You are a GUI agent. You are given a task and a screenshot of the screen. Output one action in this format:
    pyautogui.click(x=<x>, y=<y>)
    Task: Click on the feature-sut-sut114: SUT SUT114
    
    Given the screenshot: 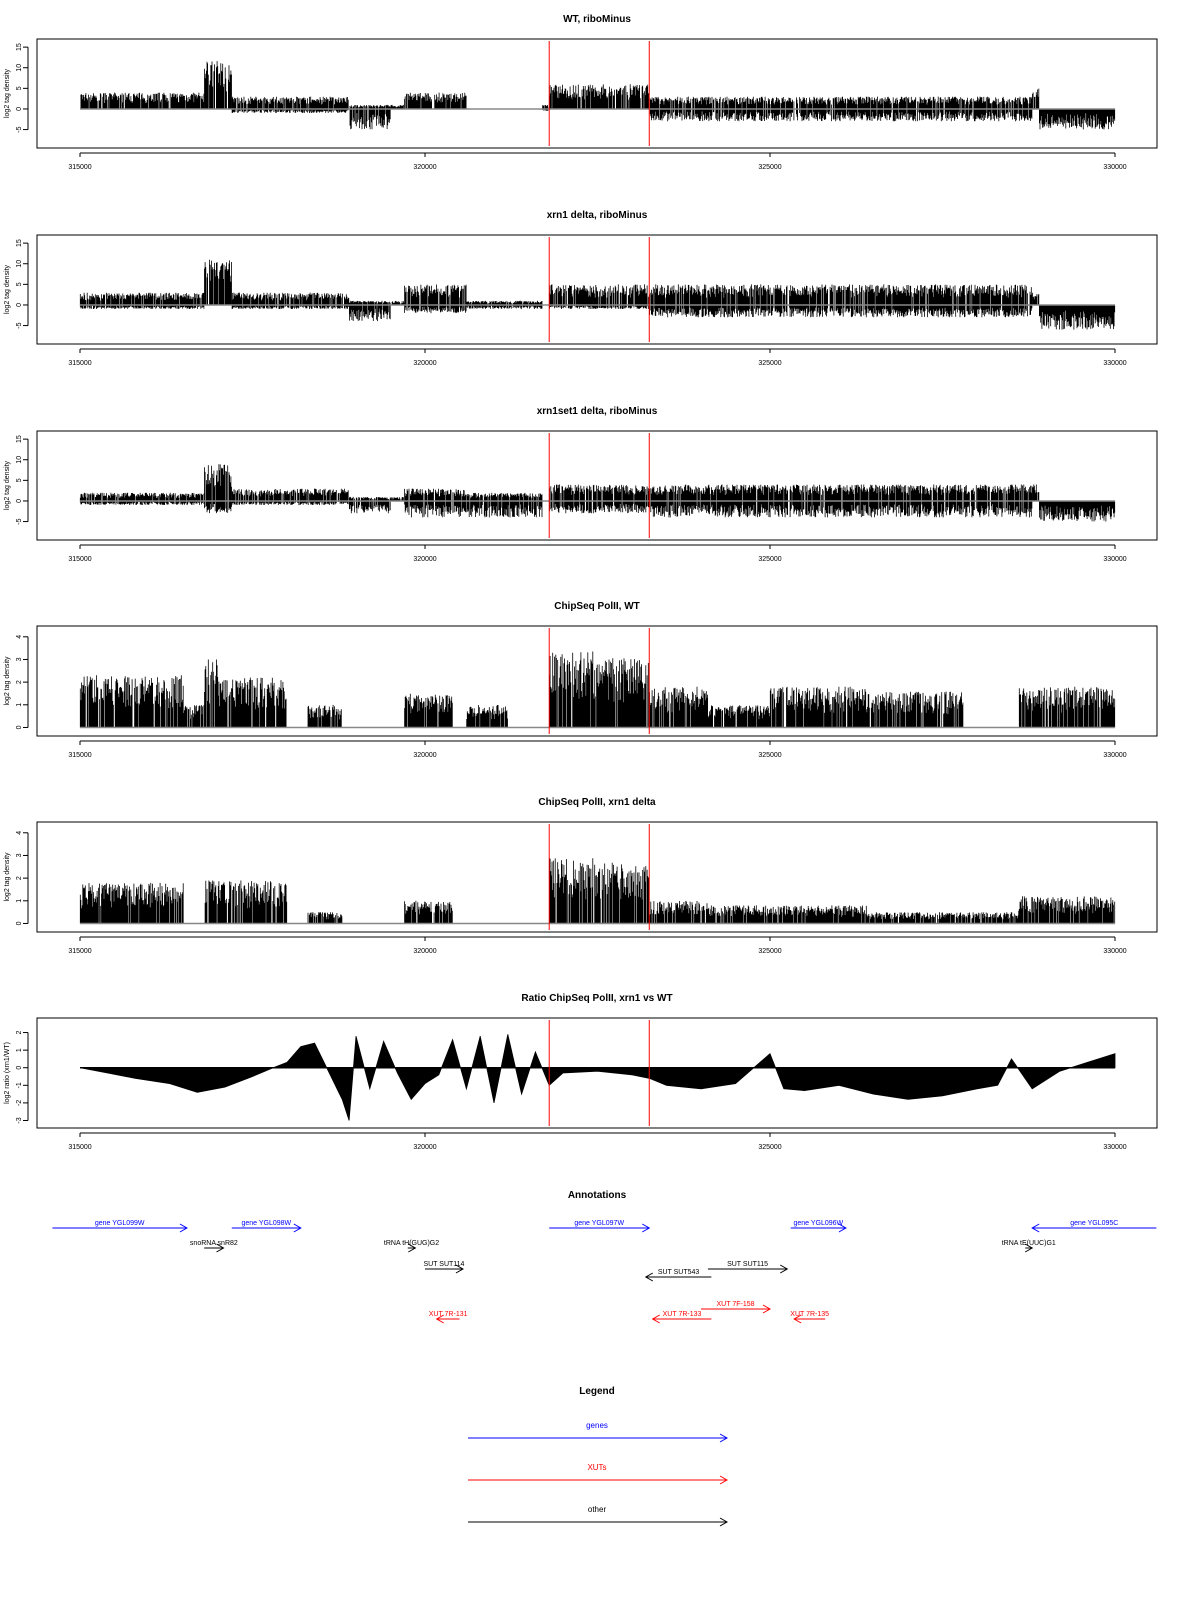 What is the action you would take?
    pyautogui.click(x=444, y=1267)
    